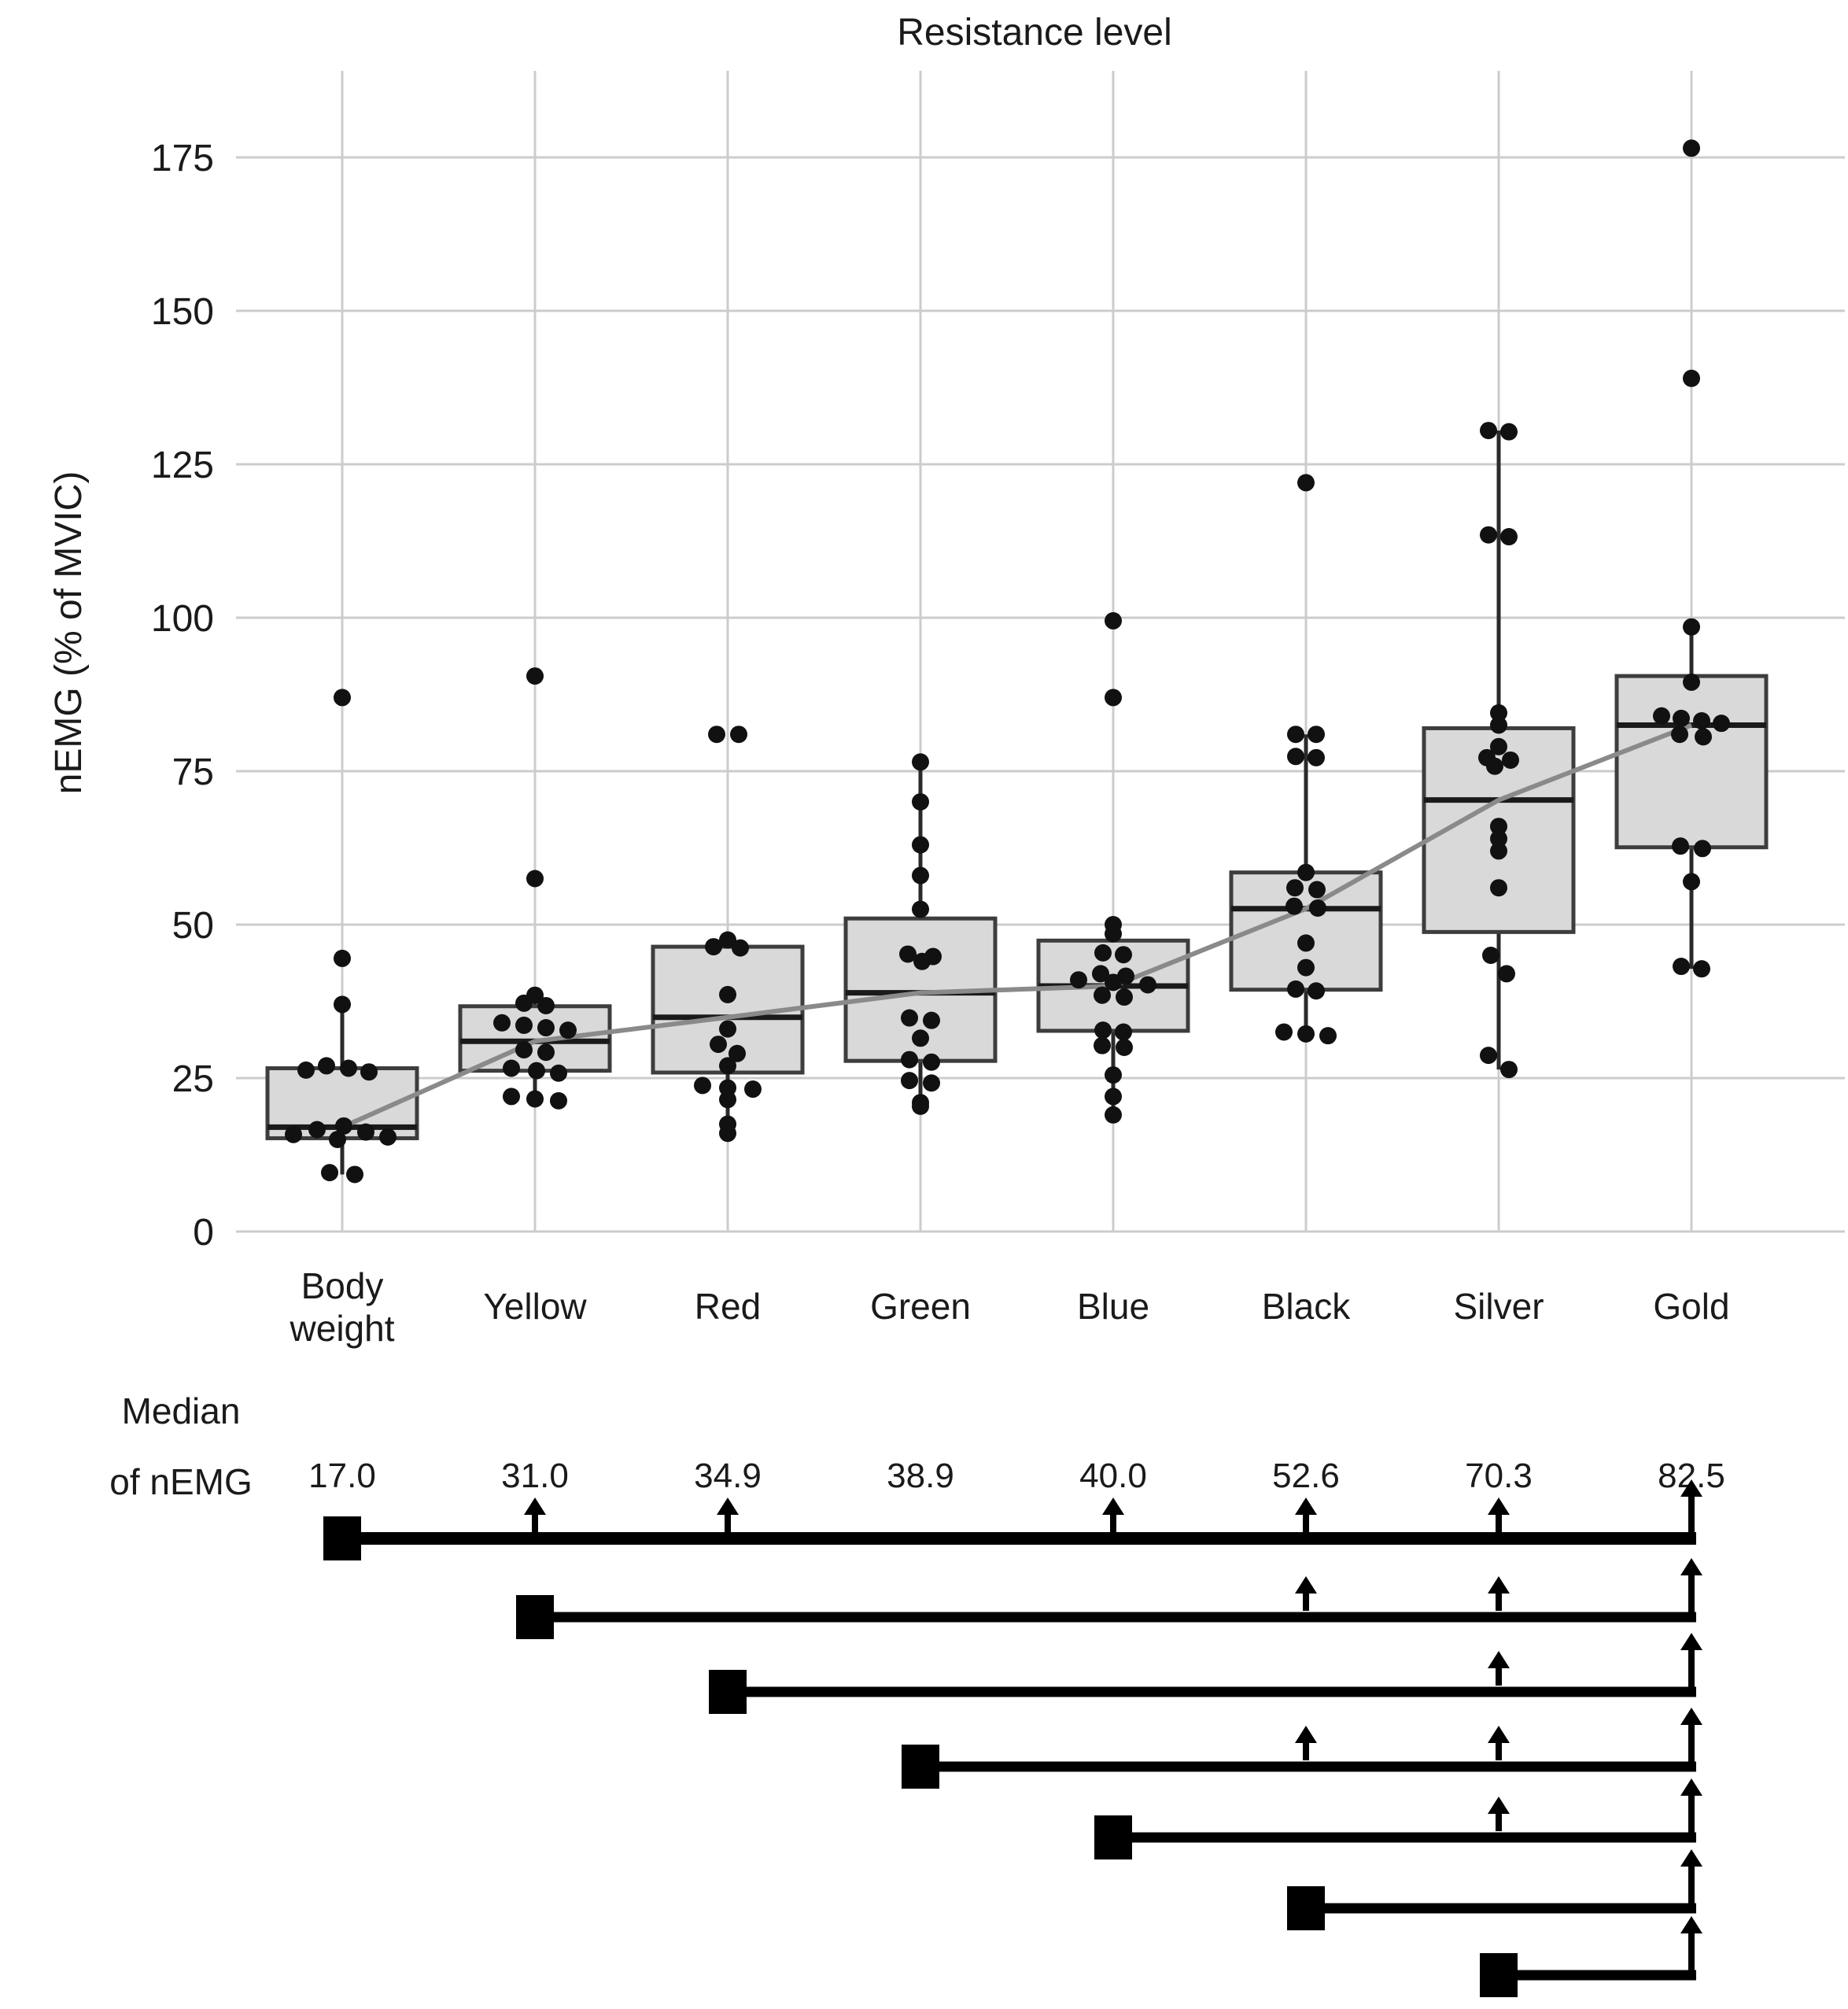  What do you see at coordinates (1034, 33) in the screenshot?
I see `chart-title: Resistance level` at bounding box center [1034, 33].